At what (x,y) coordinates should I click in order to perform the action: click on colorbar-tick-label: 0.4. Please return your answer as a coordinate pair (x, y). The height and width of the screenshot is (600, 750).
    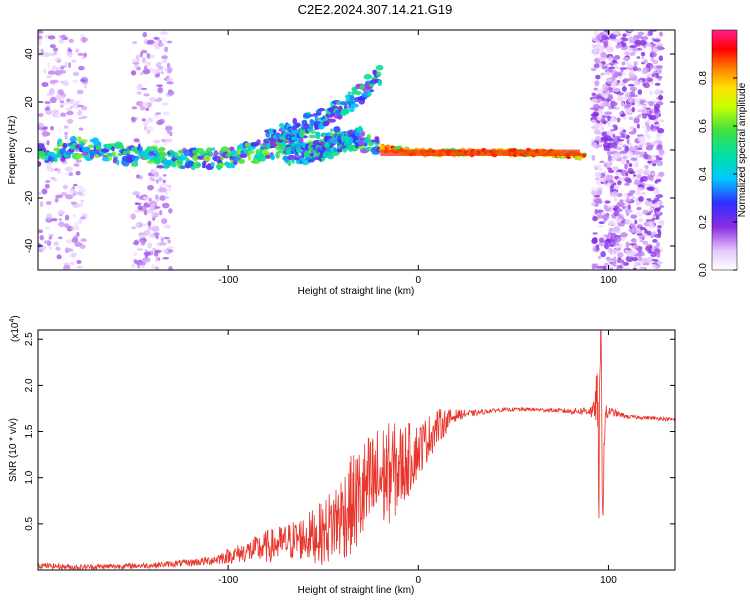
    Looking at the image, I should click on (703, 174).